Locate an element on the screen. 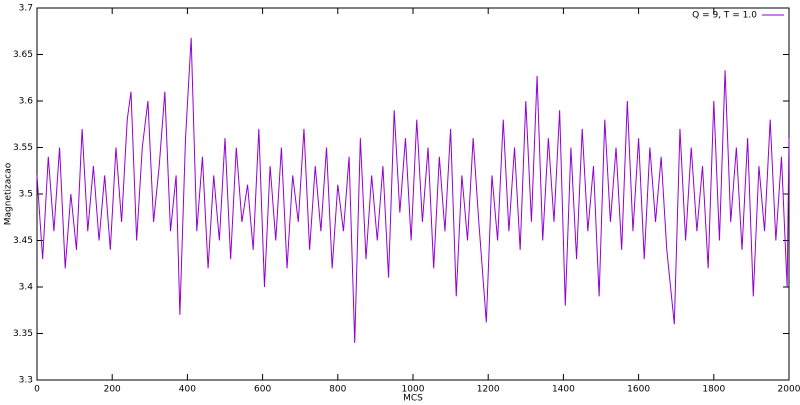 The image size is (800, 405). y-tick-label: 3.4 is located at coordinates (26, 288).